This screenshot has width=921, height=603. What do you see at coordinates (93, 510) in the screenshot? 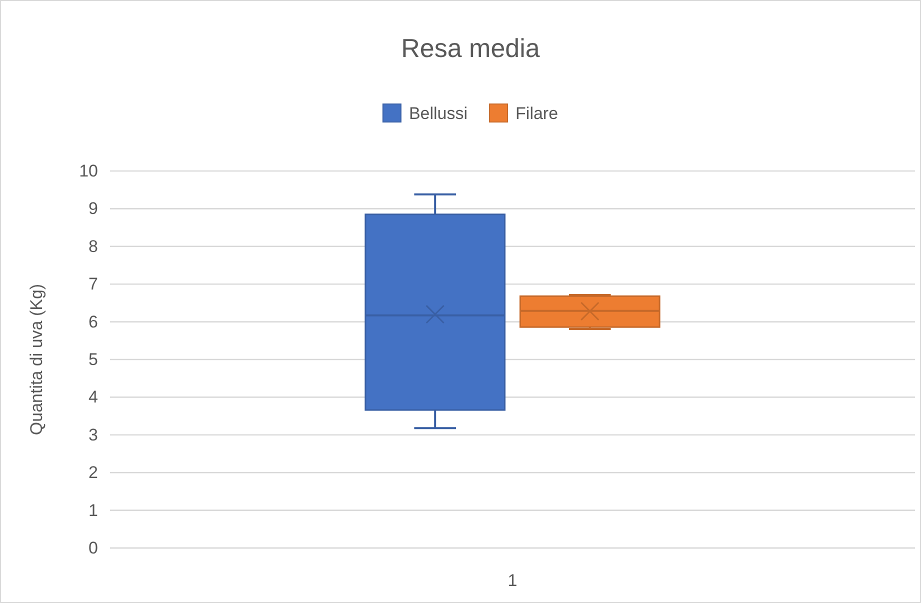
I see `y-tick-label: 1` at bounding box center [93, 510].